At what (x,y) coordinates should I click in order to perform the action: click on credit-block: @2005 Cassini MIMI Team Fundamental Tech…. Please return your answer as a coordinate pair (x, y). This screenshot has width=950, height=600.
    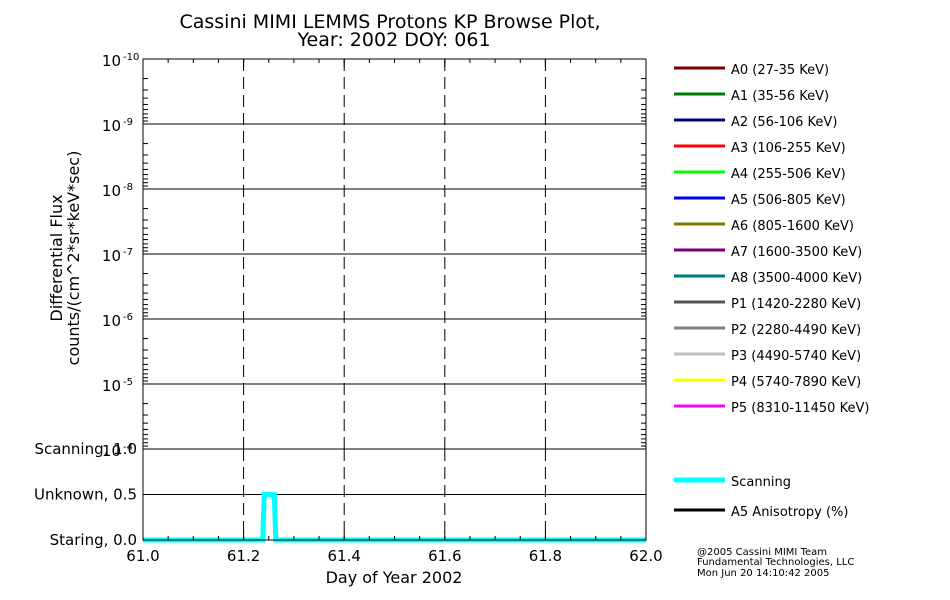
    Looking at the image, I should click on (775, 563).